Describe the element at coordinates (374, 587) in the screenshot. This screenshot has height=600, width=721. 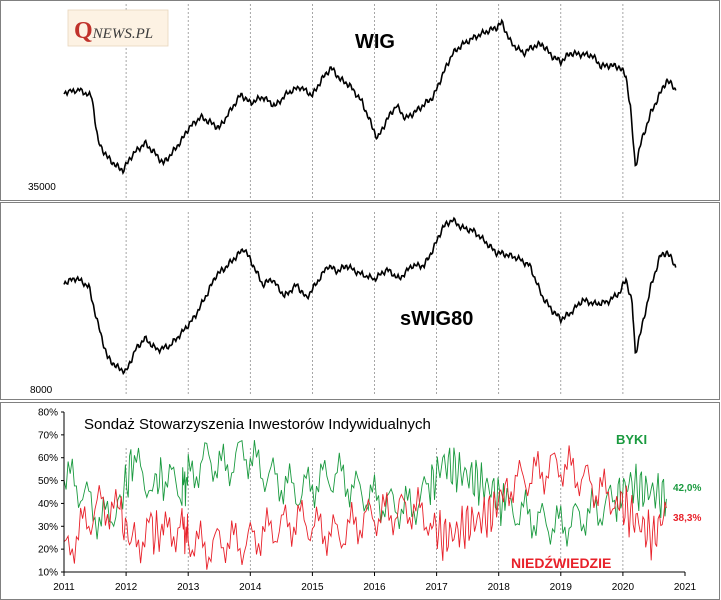
I see `x-tick-label-2016: 2016` at that location.